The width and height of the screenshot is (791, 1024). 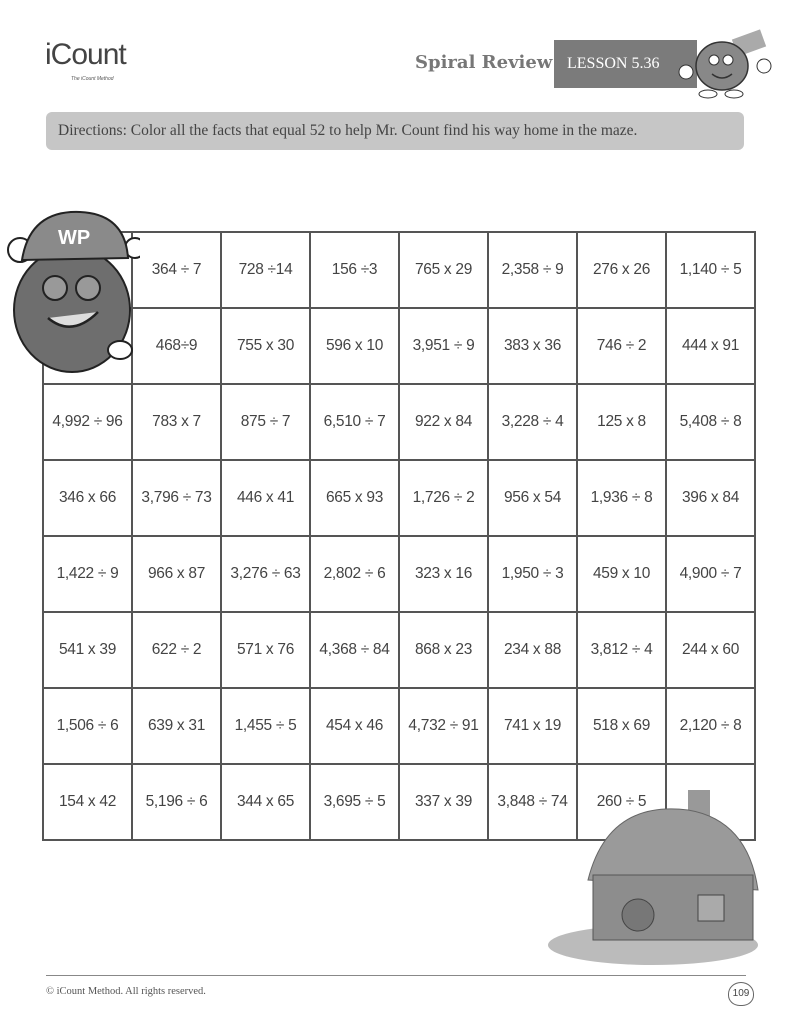 I want to click on maze-cell: 154 x 42, so click(x=87, y=802).